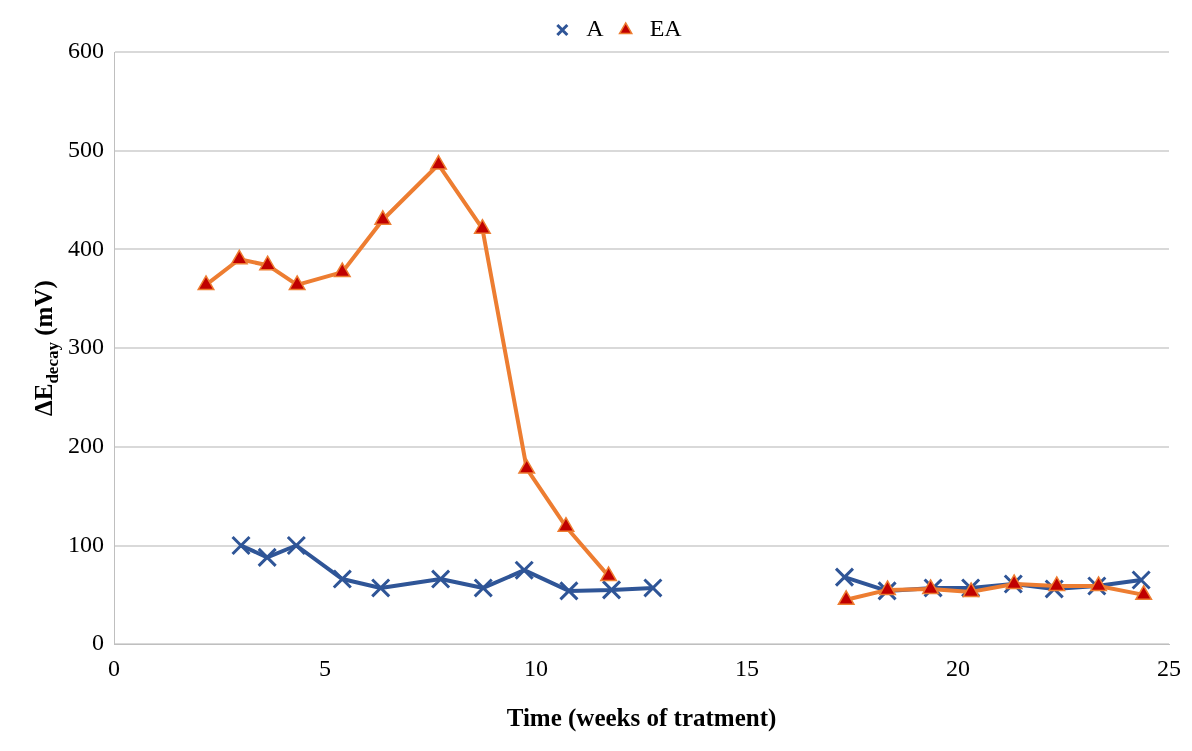  Describe the element at coordinates (666, 28) in the screenshot. I see `legend-label: EA` at that location.